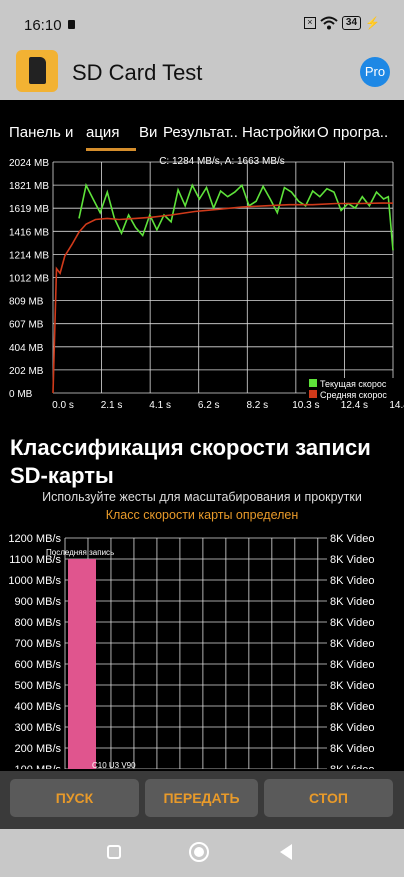  Describe the element at coordinates (353, 132) in the screenshot. I see `tab-about: О програ..` at that location.